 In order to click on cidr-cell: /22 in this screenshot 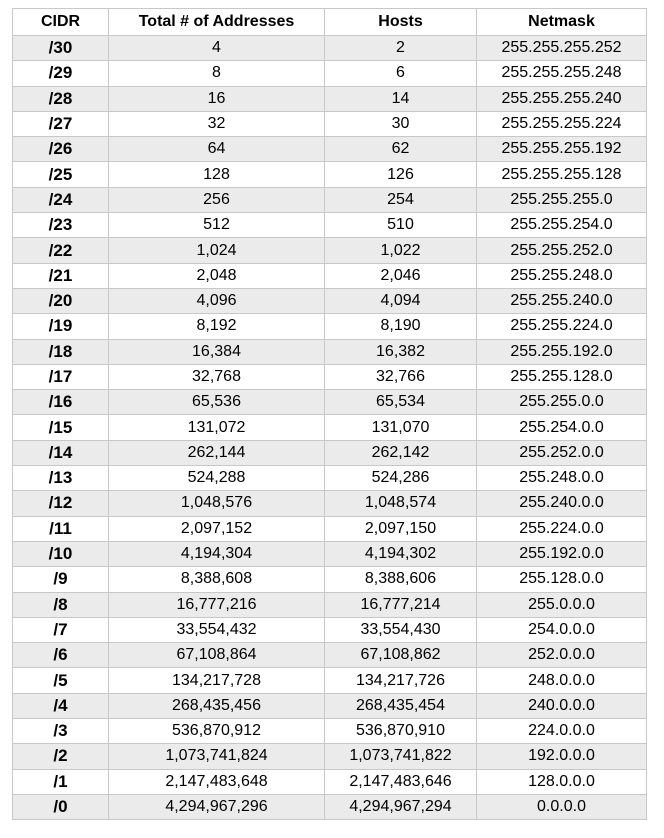, I will do `click(60, 250)`.